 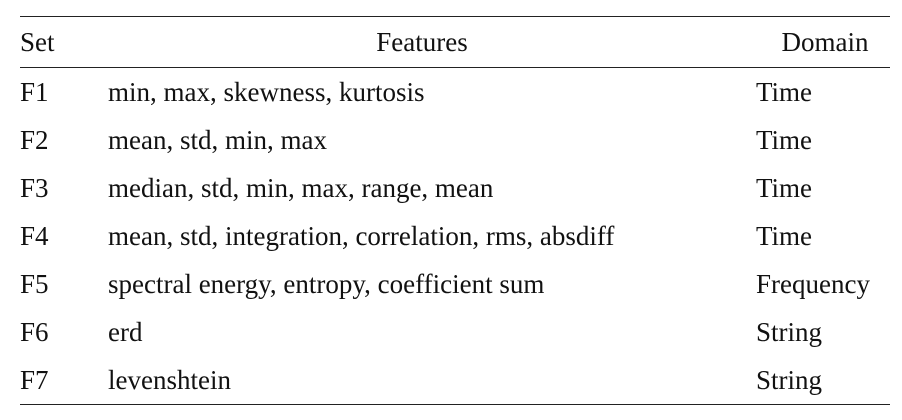 What do you see at coordinates (217, 140) in the screenshot?
I see `cell-features: mean, std, min, max` at bounding box center [217, 140].